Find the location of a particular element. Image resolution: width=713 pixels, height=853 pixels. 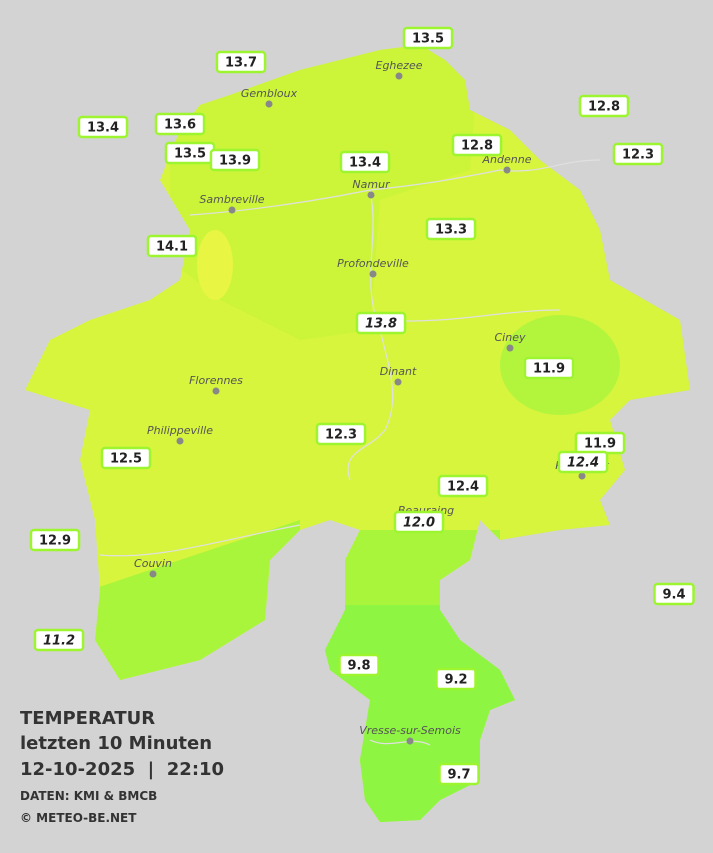

town-label: Sambreville is located at coordinates (231, 199).